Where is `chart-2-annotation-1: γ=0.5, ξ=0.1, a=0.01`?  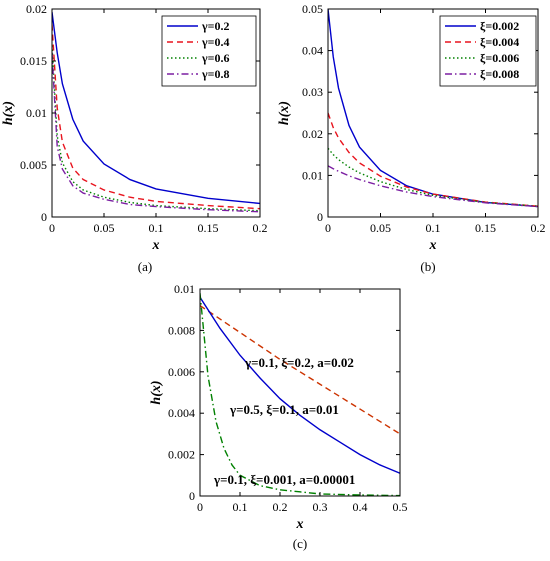 chart-2-annotation-1: γ=0.5, ξ=0.1, a=0.01 is located at coordinates (284, 409).